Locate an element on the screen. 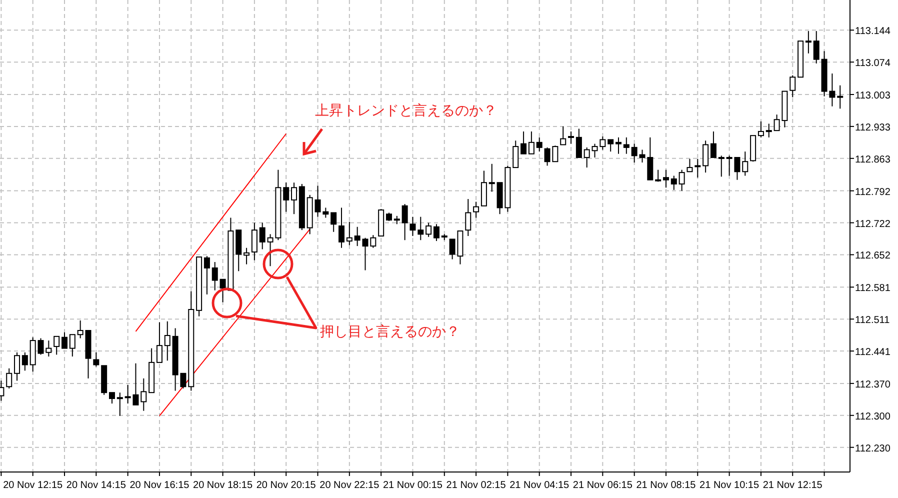 The width and height of the screenshot is (898, 498). x-tick-label: 21 Nov 06:15 is located at coordinates (602, 485).